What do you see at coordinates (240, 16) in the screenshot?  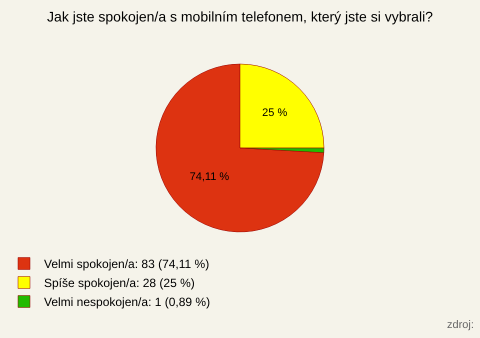 I see `chart-title: Jak jste spokojen/a s mobilním telefonem, který jste si vybrali?` at bounding box center [240, 16].